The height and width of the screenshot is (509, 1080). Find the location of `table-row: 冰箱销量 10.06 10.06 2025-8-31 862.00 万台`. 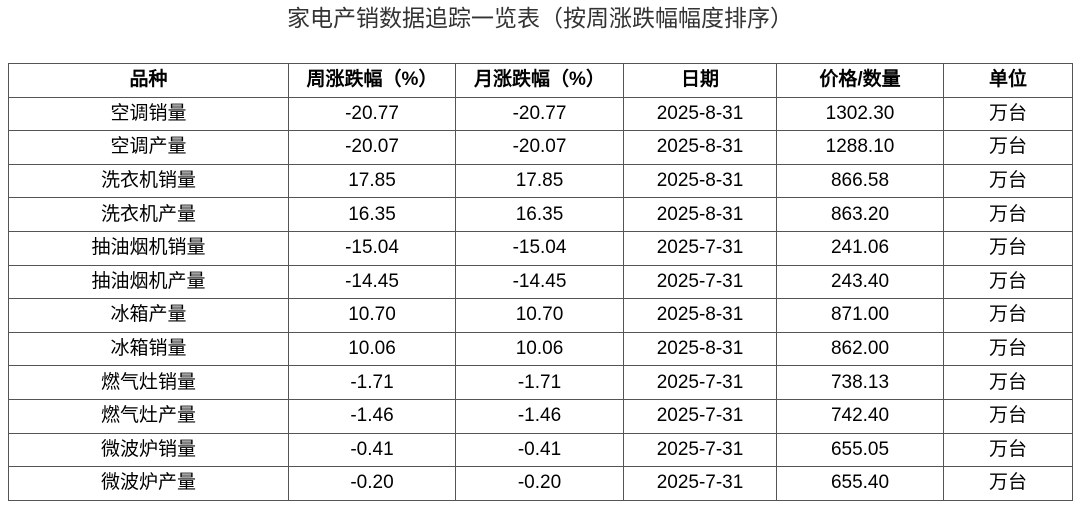

table-row: 冰箱销量 10.06 10.06 2025-8-31 862.00 万台 is located at coordinates (540, 349).